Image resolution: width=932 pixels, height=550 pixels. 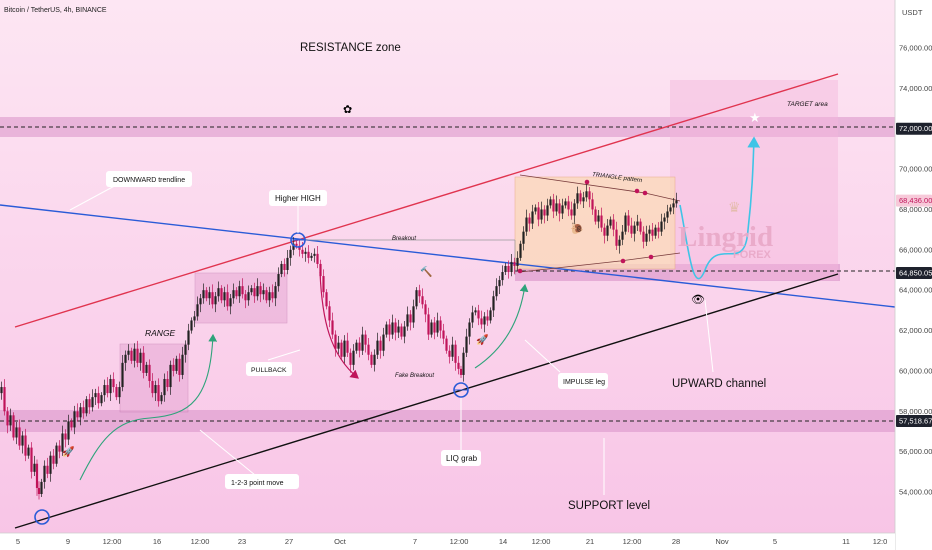 What do you see at coordinates (284, 355) in the screenshot?
I see `leader-pullback` at bounding box center [284, 355].